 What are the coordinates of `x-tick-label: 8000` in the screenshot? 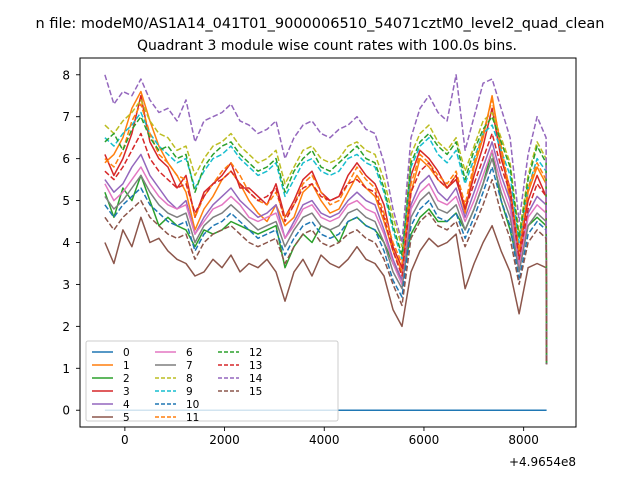 It's located at (523, 440).